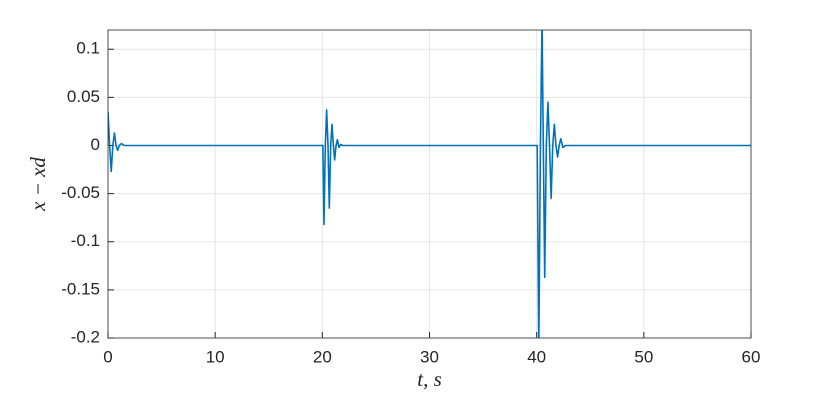 The image size is (830, 401). Describe the element at coordinates (80, 192) in the screenshot. I see `y-tick-label: -0.05` at that location.